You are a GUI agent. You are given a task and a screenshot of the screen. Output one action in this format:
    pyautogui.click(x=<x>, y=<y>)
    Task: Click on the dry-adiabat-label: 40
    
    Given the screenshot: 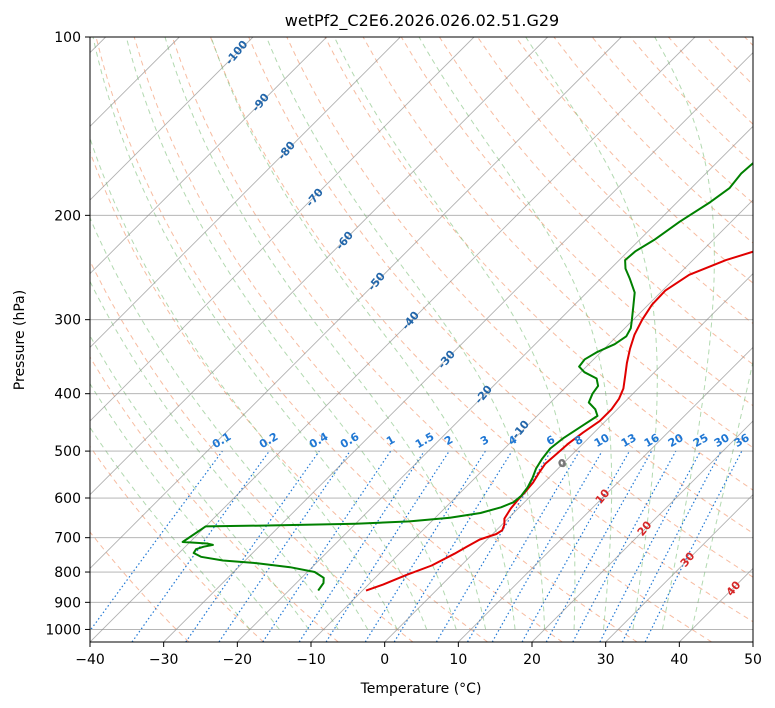 What is the action you would take?
    pyautogui.click(x=734, y=588)
    